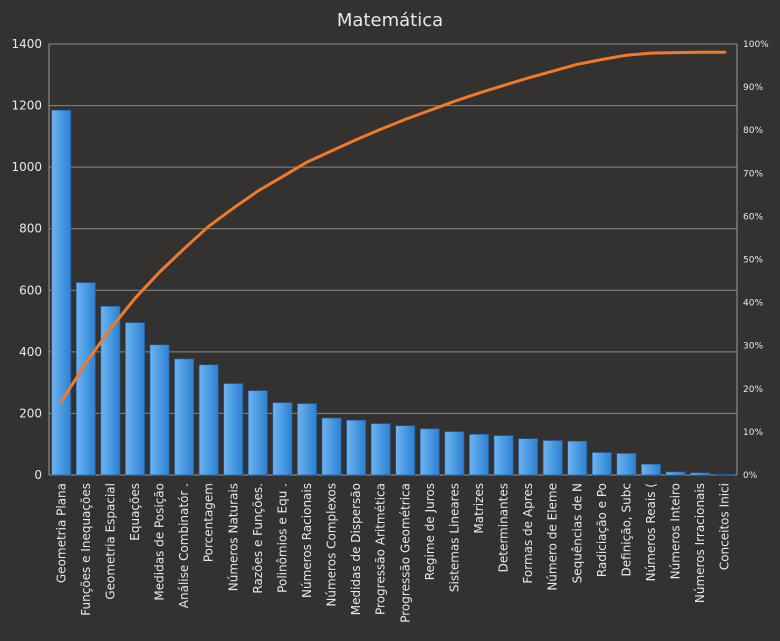 The height and width of the screenshot is (641, 780). I want to click on x-tick-label: Medidas de Posição, so click(160, 542).